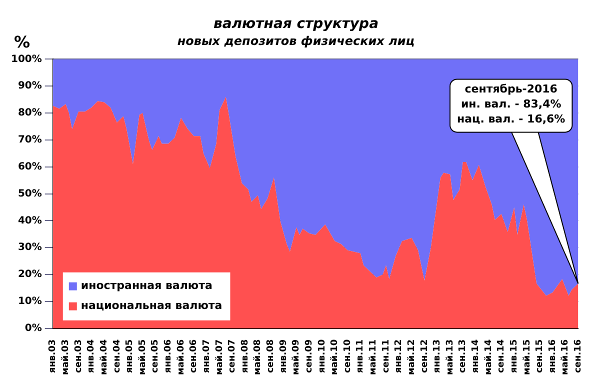  I want to click on x-tick-label: янв.11, so click(361, 356).